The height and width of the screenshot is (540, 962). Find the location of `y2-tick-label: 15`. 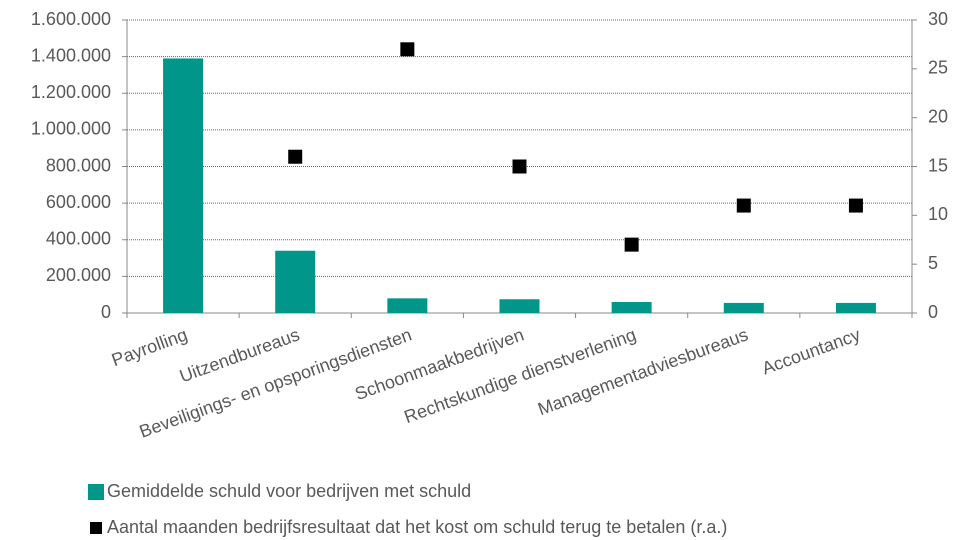

y2-tick-label: 15 is located at coordinates (938, 165).